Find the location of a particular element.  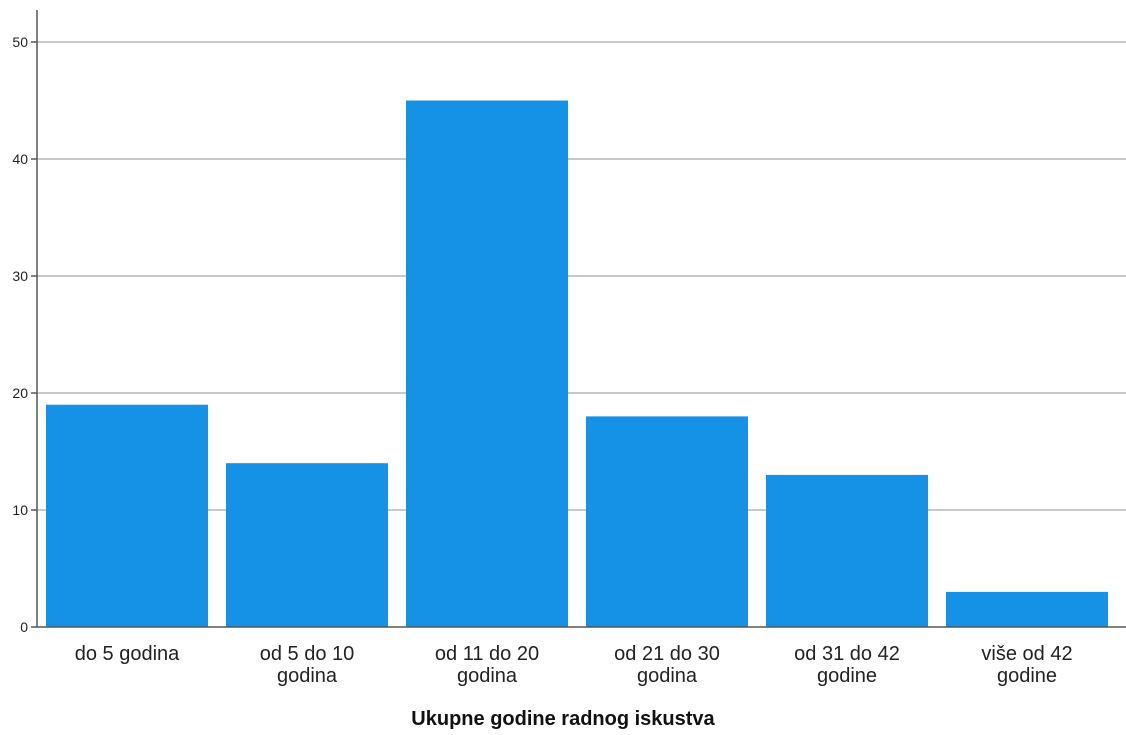

y-tick-label: 10 is located at coordinates (20, 510).